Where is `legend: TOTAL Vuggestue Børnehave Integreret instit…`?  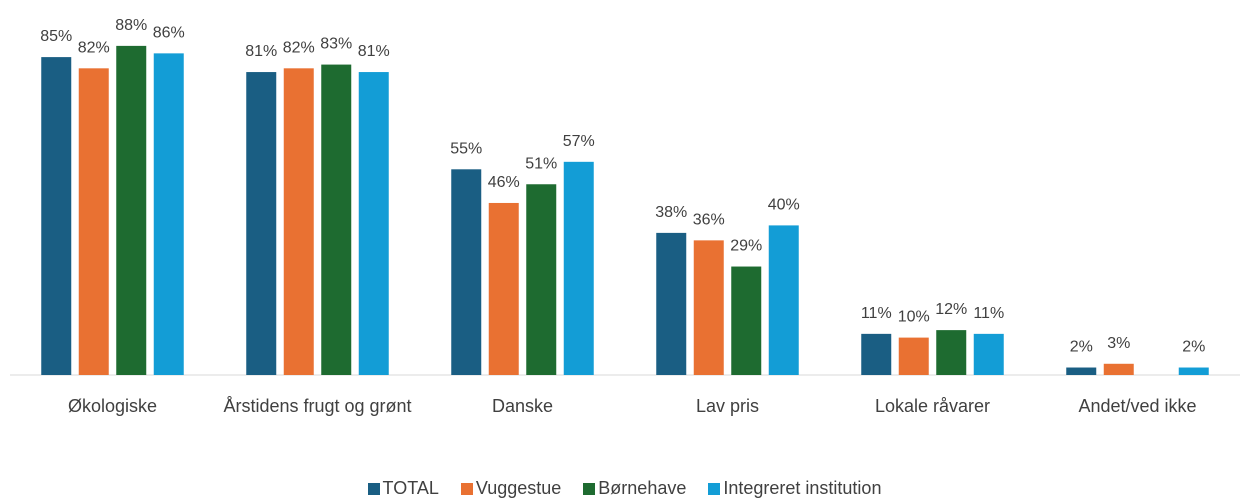
legend: TOTAL Vuggestue Børnehave Integreret instit… is located at coordinates (624, 488).